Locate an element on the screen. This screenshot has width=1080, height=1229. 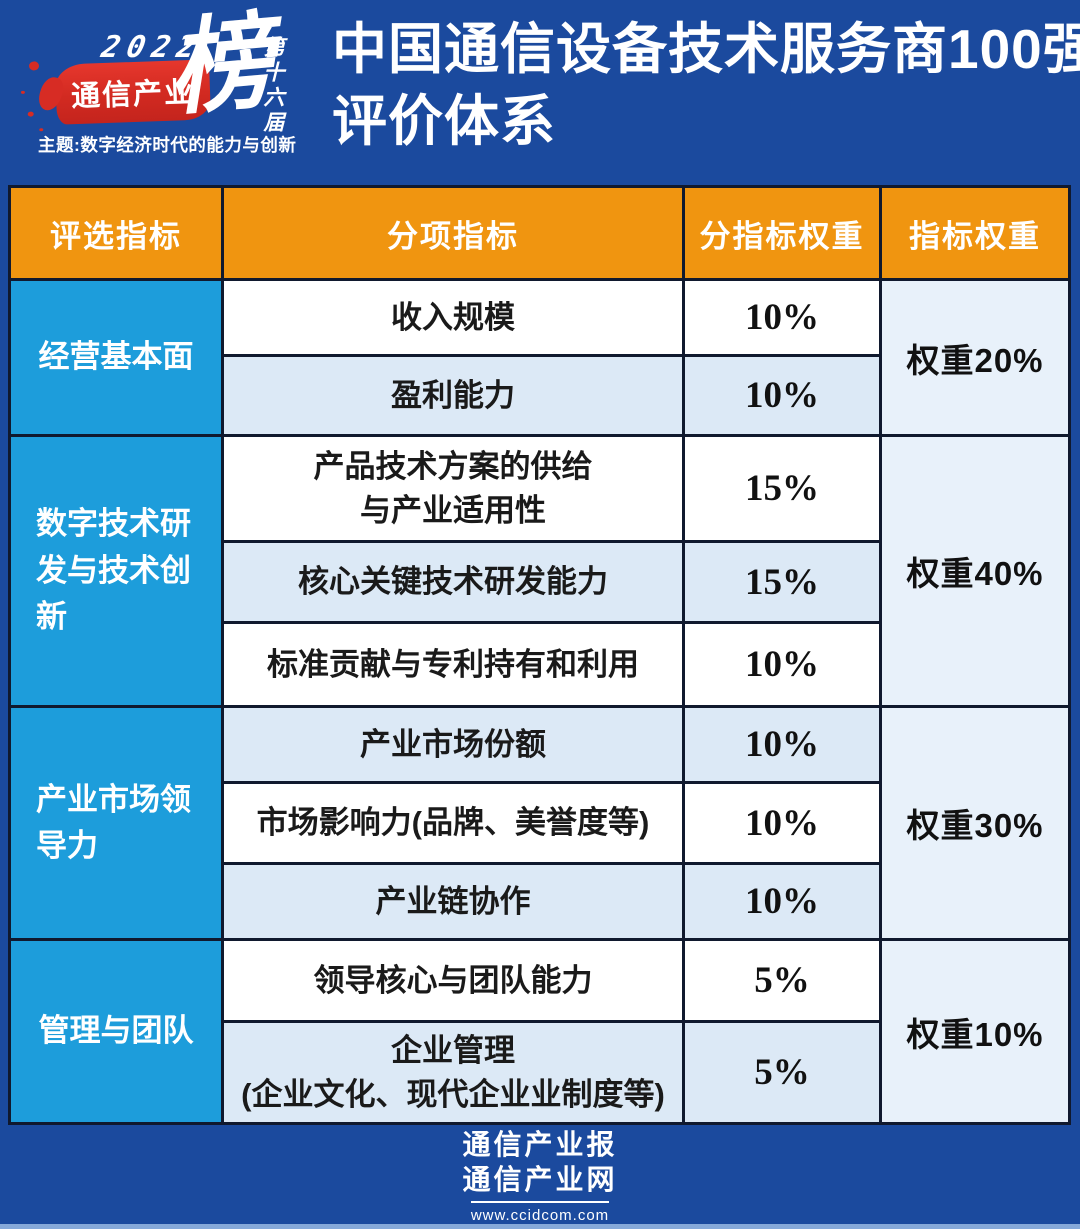
footer-url-label: www.ccidcom.com is located at coordinates (540, 1212).